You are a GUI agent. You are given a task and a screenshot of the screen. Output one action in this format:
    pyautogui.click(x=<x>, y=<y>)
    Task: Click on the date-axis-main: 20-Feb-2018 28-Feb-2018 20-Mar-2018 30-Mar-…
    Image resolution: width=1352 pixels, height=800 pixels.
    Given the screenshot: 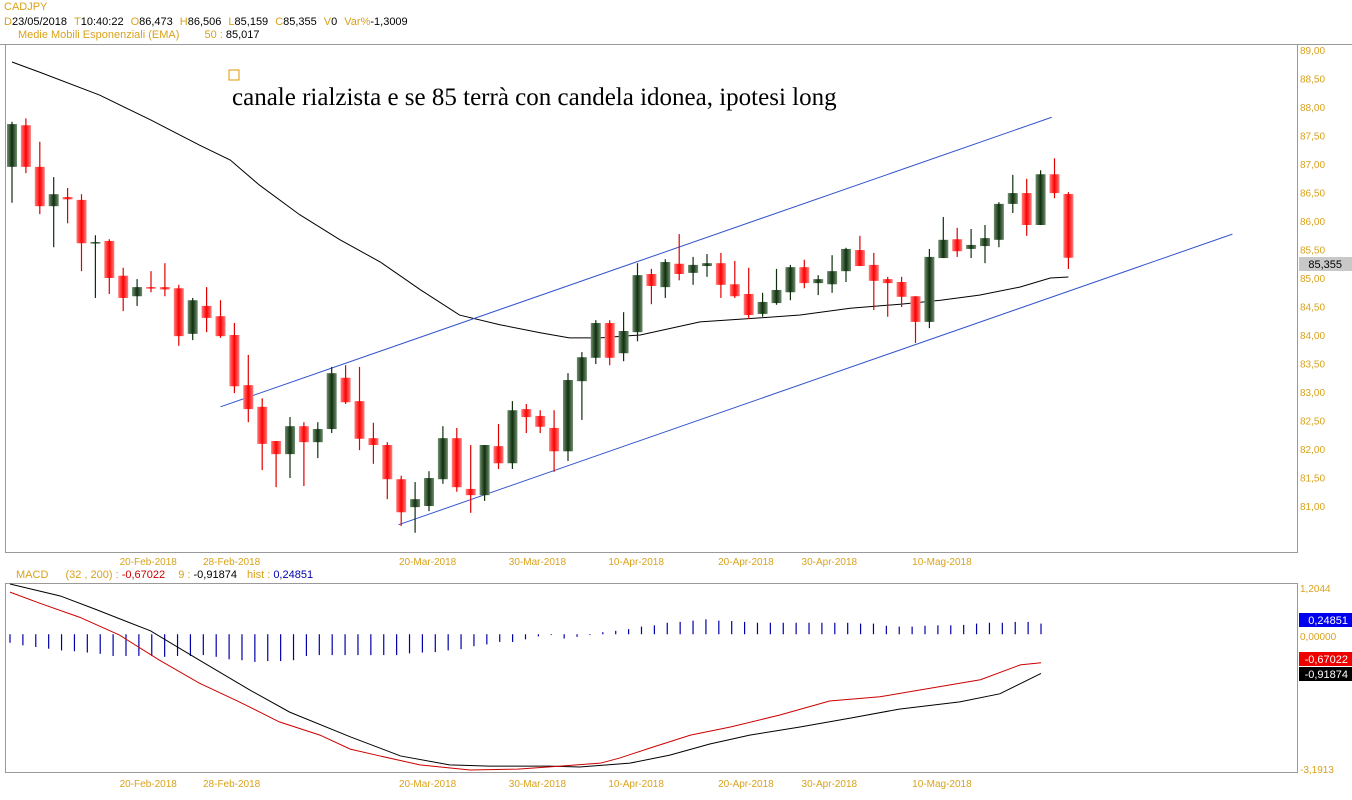 What is the action you would take?
    pyautogui.click(x=546, y=562)
    